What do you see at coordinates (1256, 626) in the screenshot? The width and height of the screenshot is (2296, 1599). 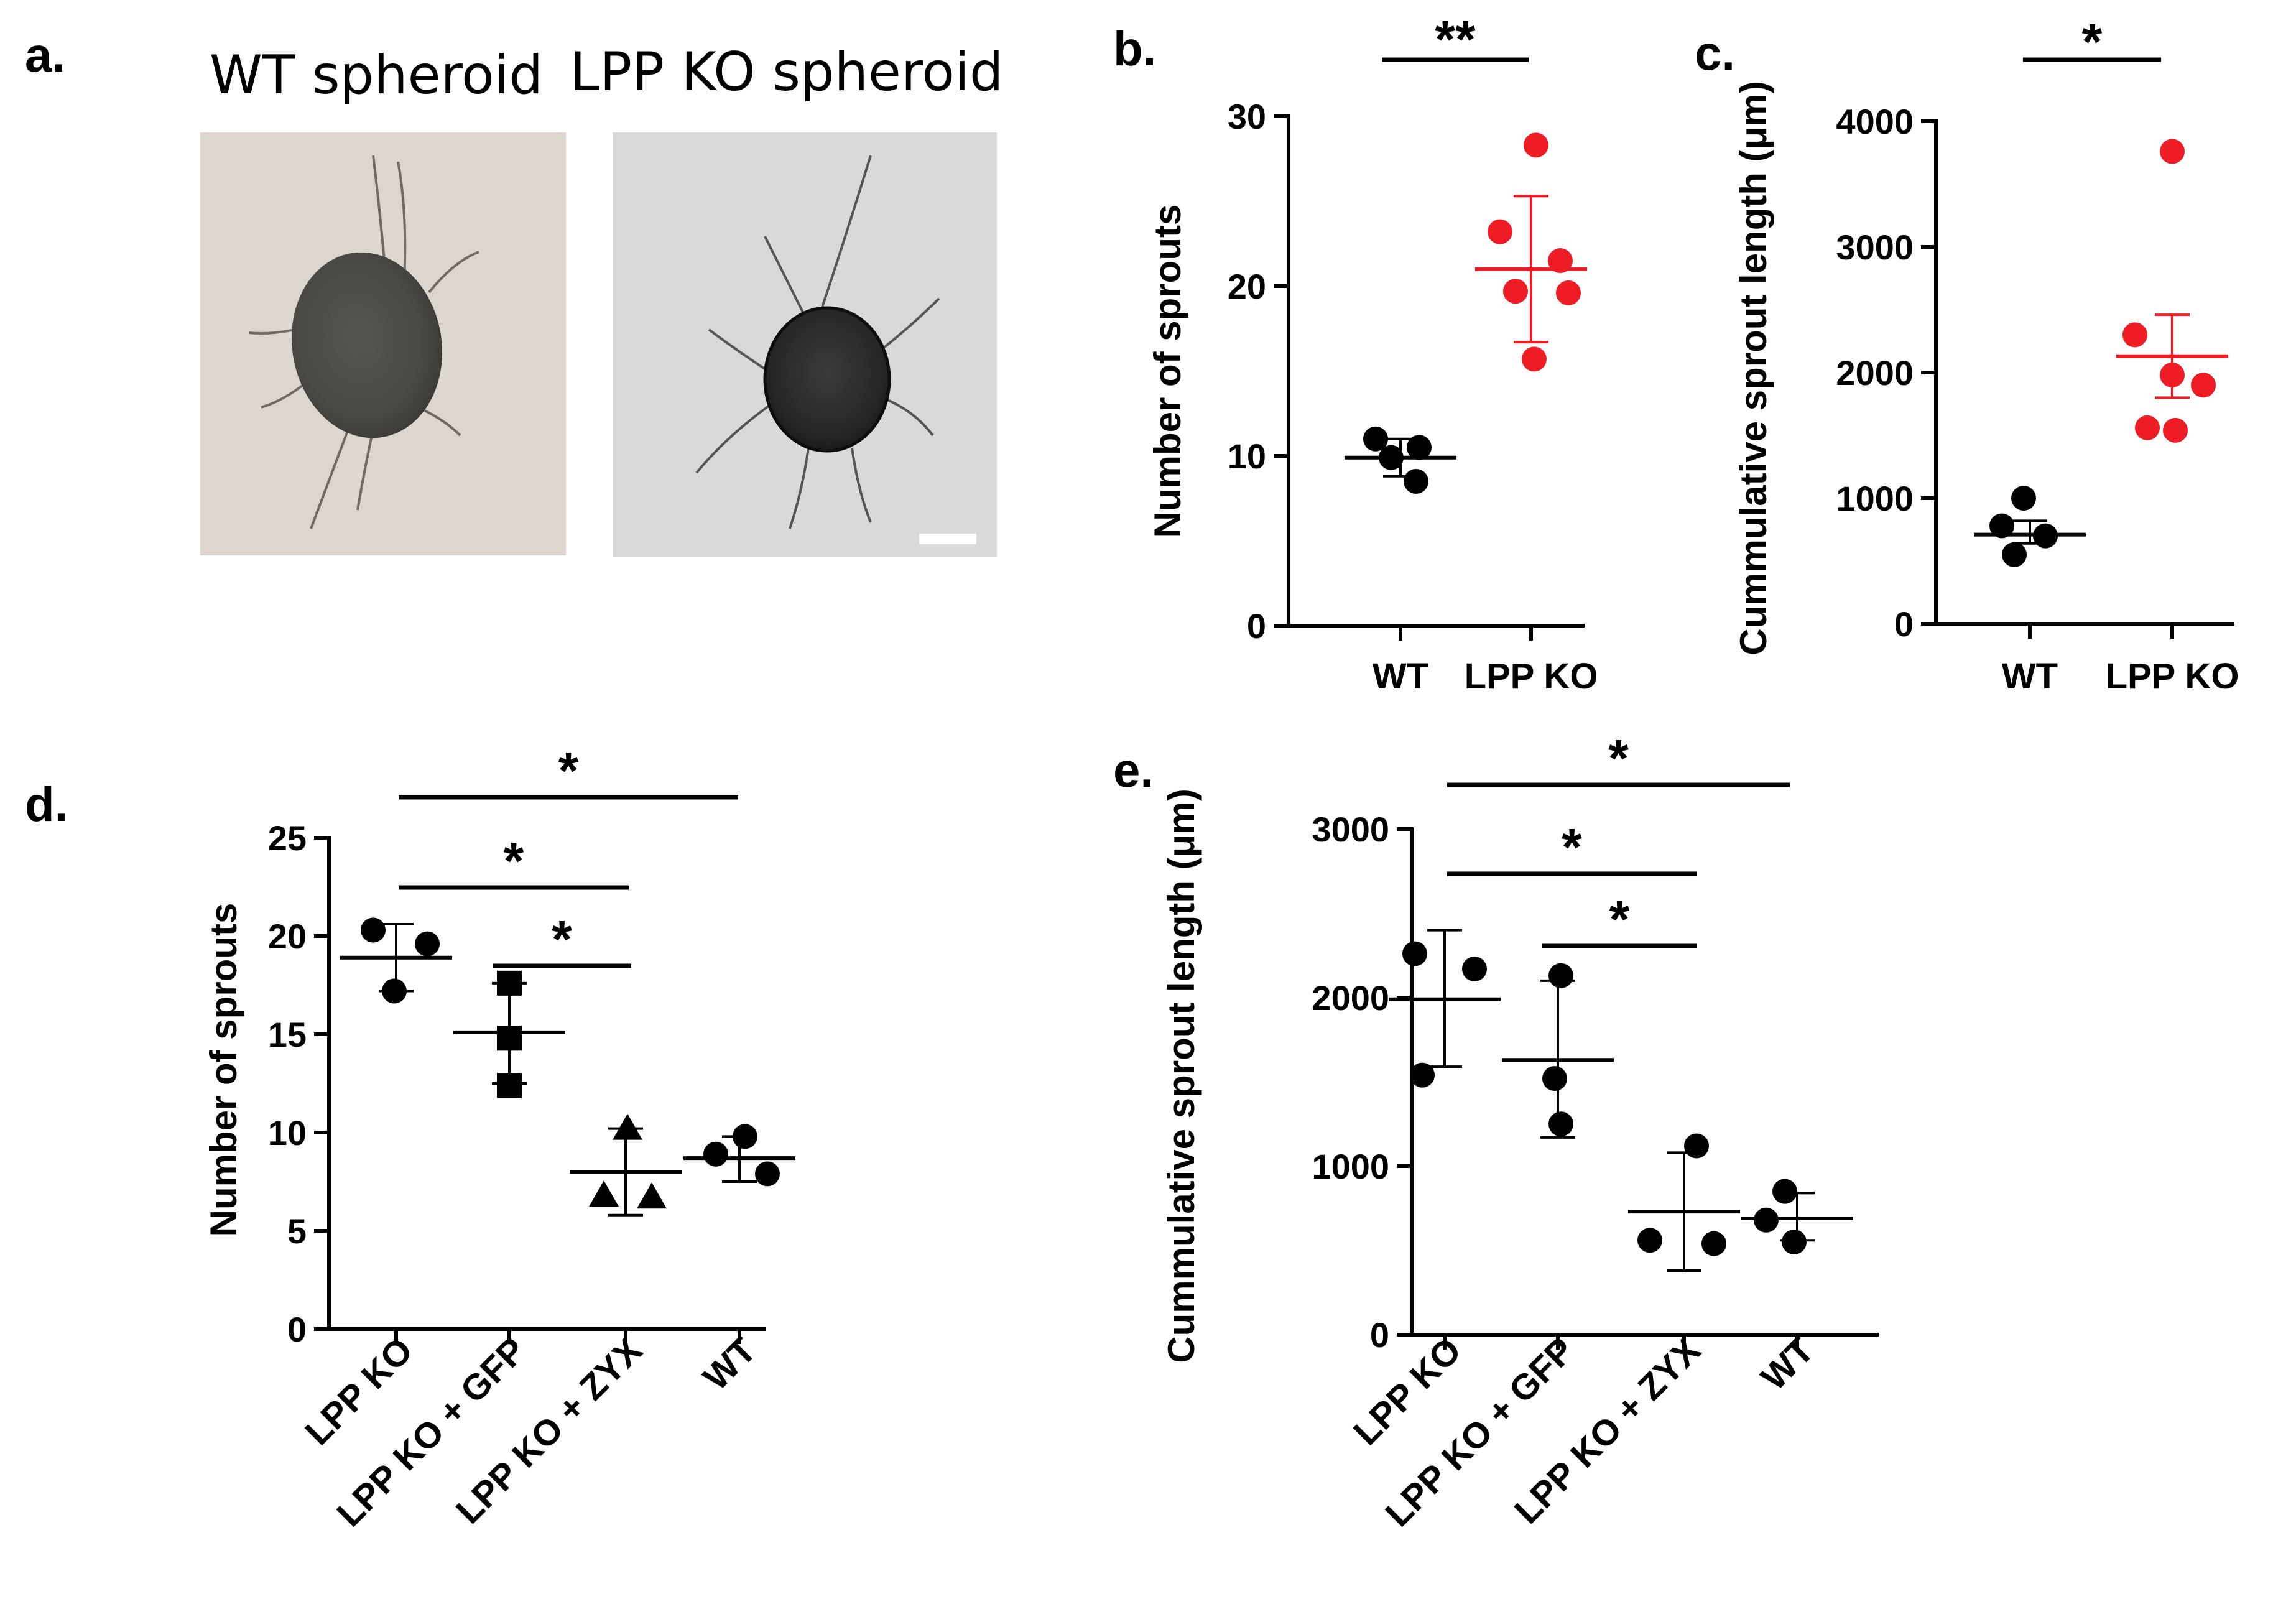 I see `chart-b-y-tick-label: 0` at bounding box center [1256, 626].